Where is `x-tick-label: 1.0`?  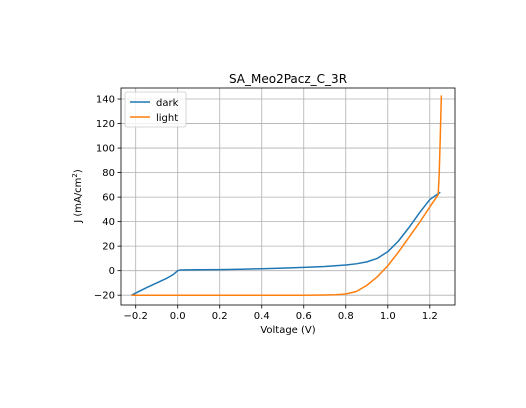
x-tick-label: 1.0 is located at coordinates (388, 316).